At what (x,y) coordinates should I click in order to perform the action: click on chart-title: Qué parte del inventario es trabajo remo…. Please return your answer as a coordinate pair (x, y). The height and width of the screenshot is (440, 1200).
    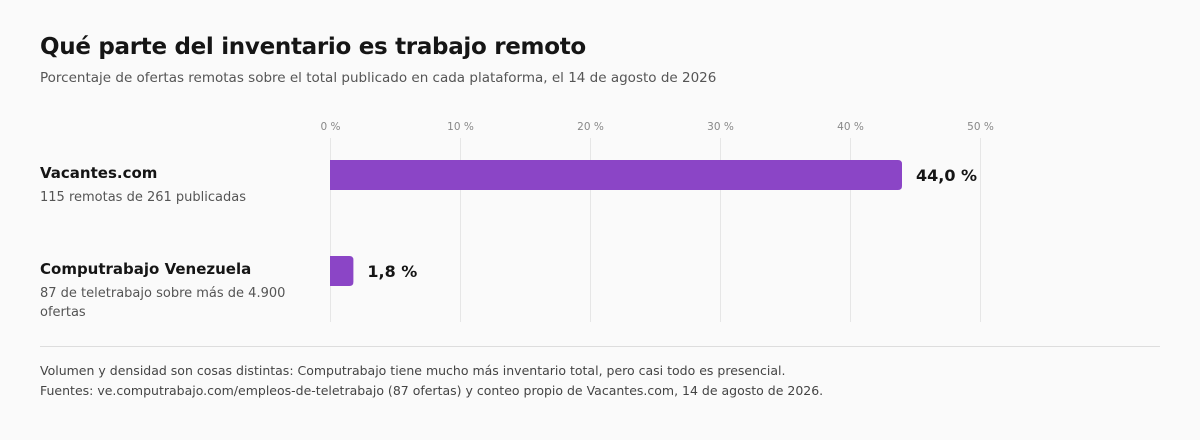
    Looking at the image, I should click on (313, 47).